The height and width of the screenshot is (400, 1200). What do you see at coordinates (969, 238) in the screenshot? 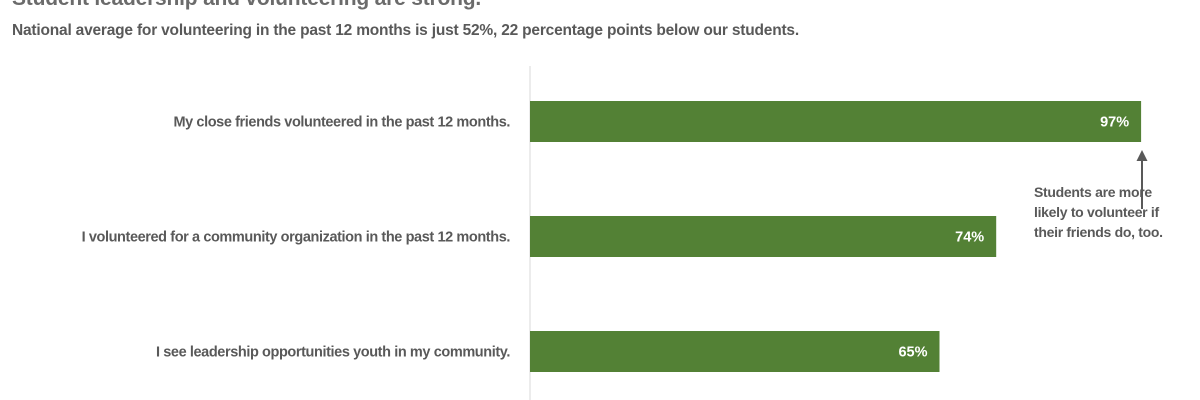
I see `bar-value-label-2: 74%` at bounding box center [969, 238].